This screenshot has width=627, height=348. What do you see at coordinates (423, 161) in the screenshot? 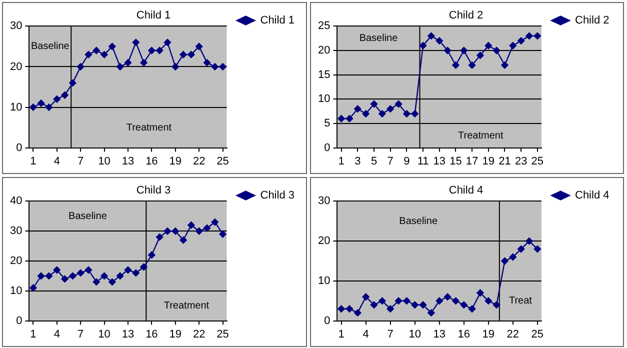
I see `x-tick-label: 11` at bounding box center [423, 161].